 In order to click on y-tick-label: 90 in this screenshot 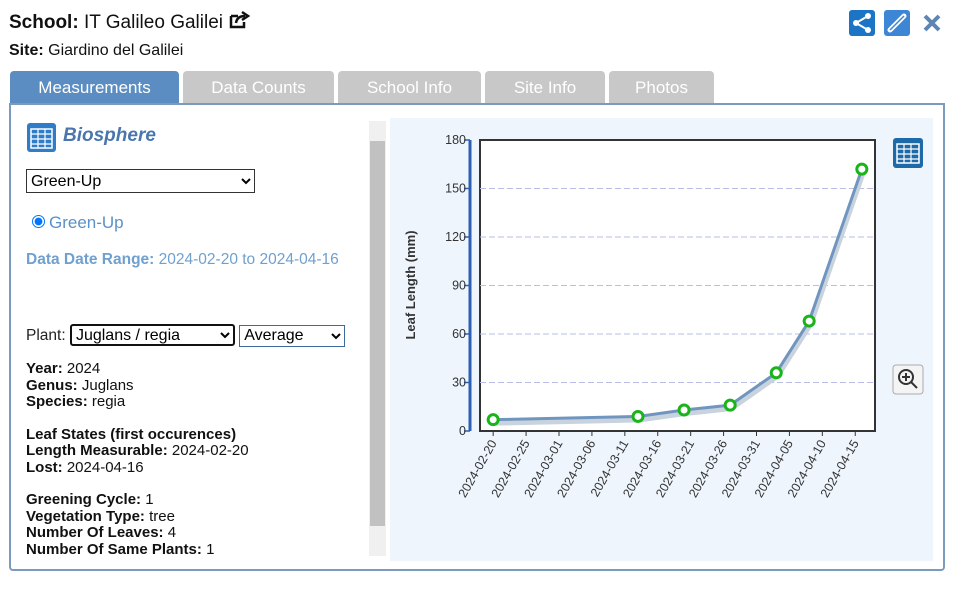, I will do `click(459, 286)`.